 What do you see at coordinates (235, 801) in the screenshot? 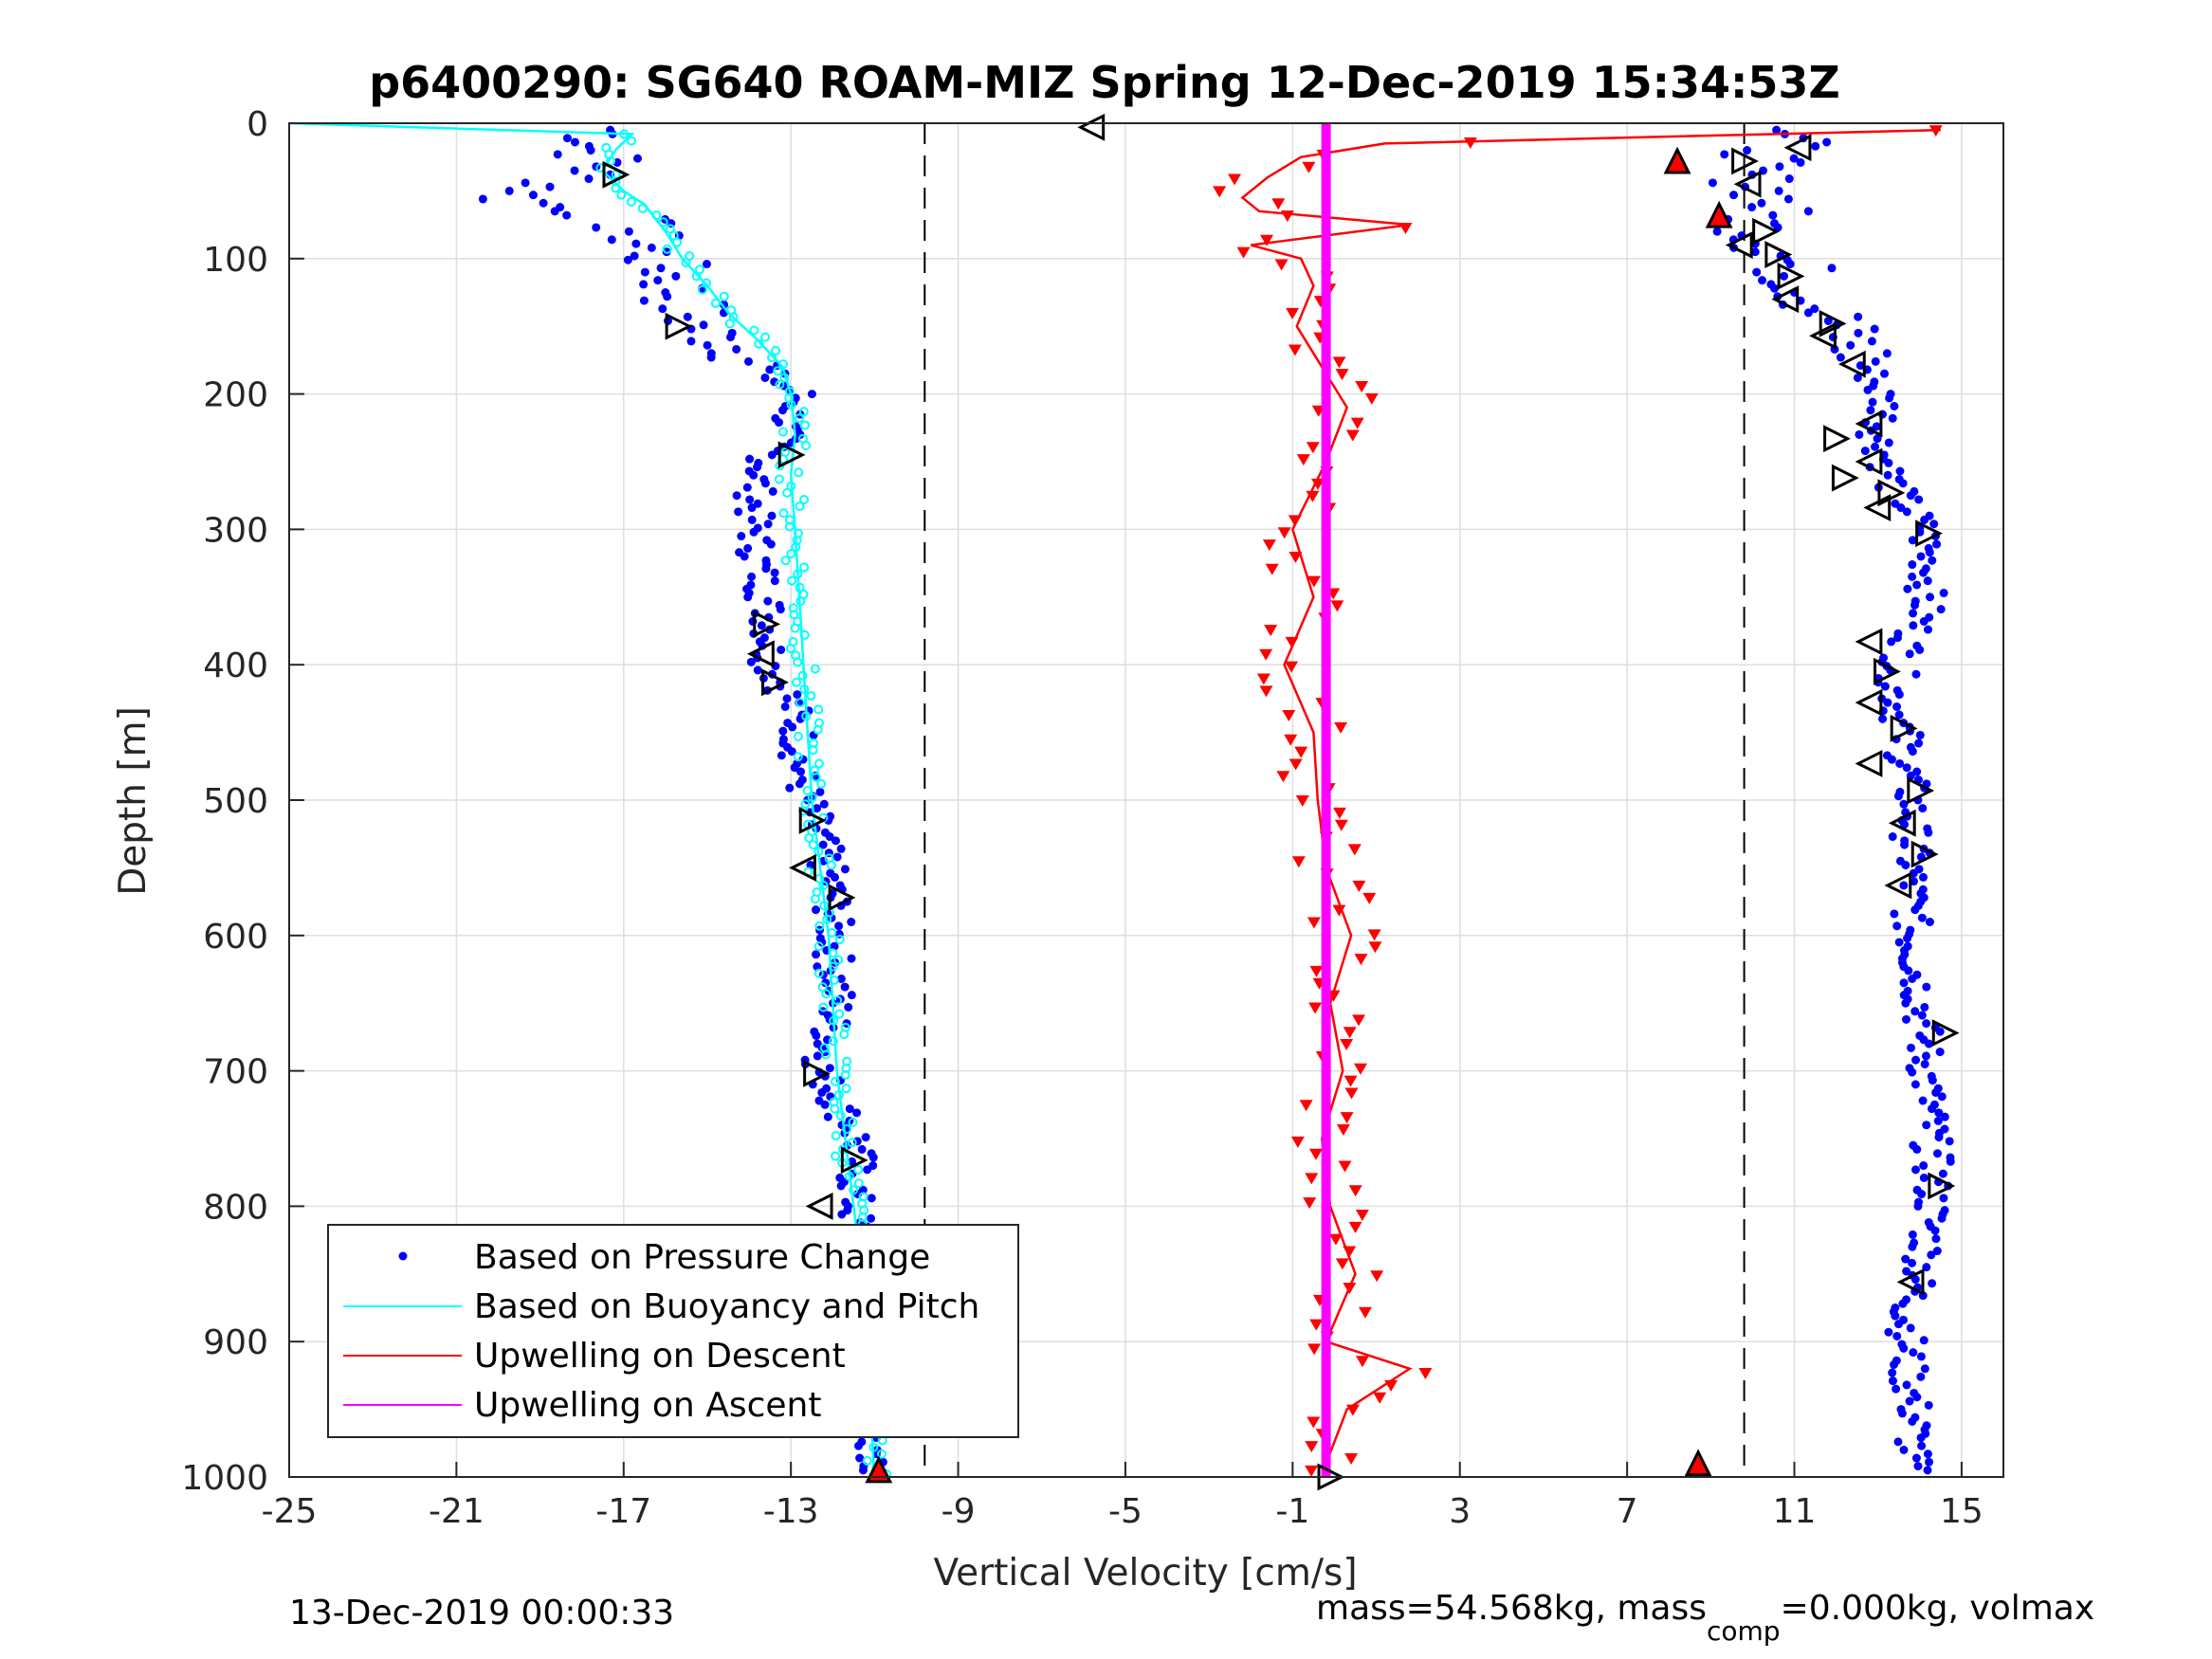
I see `y-tick-label: 500` at bounding box center [235, 801].